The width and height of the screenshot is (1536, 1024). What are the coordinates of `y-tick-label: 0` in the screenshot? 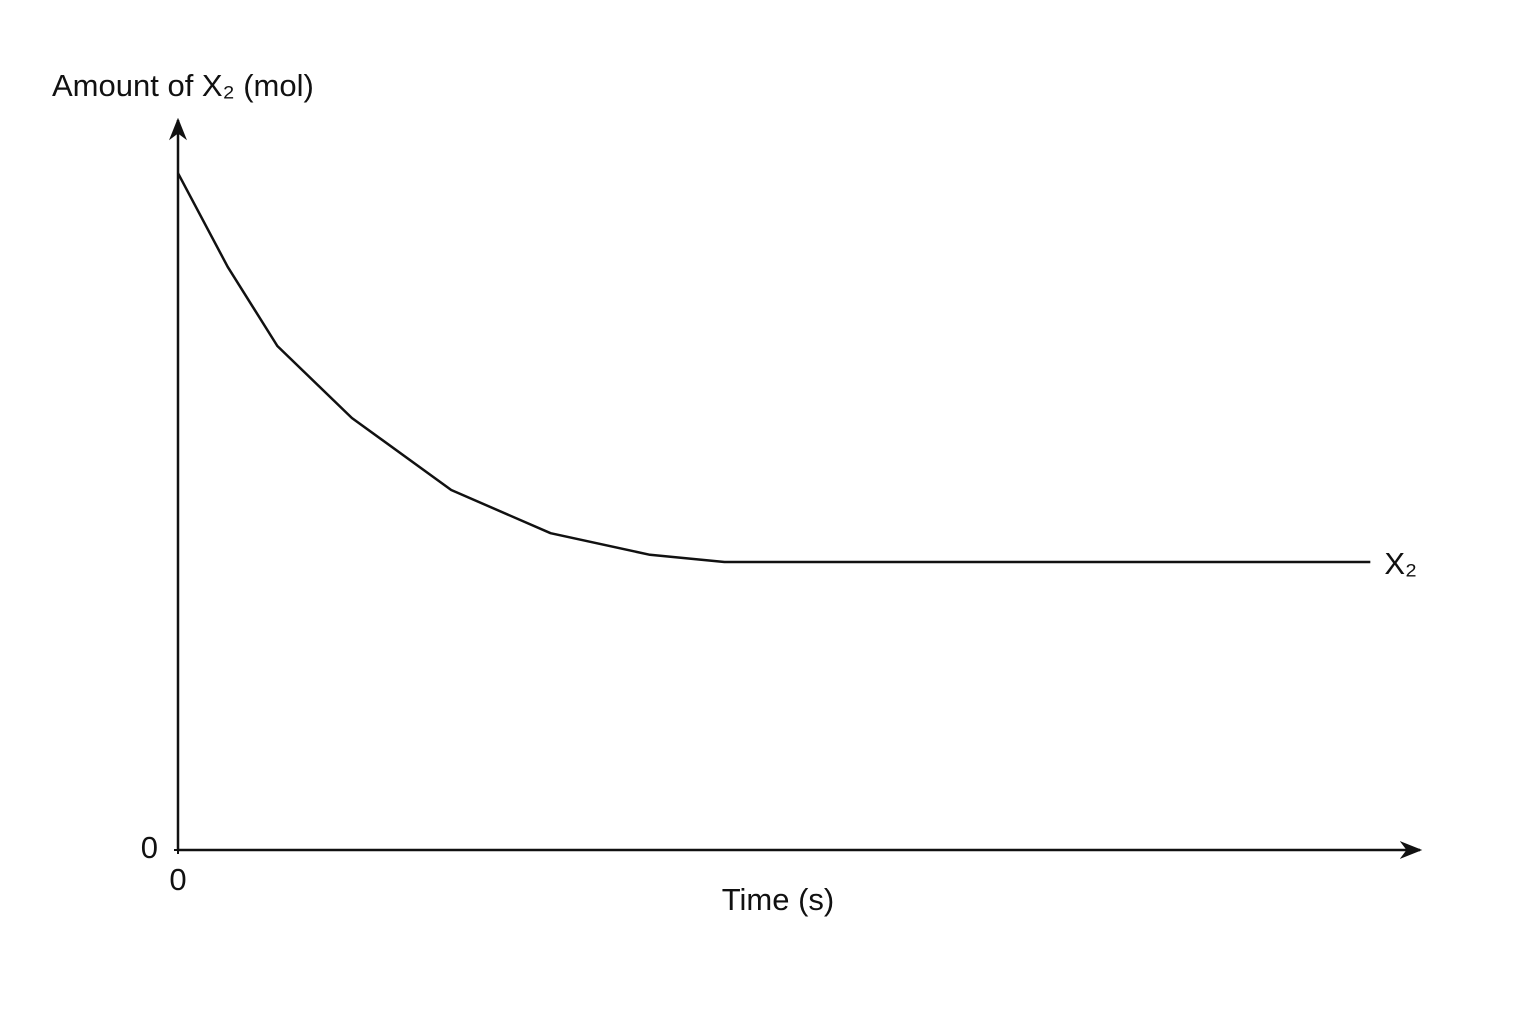 It's located at (149, 847).